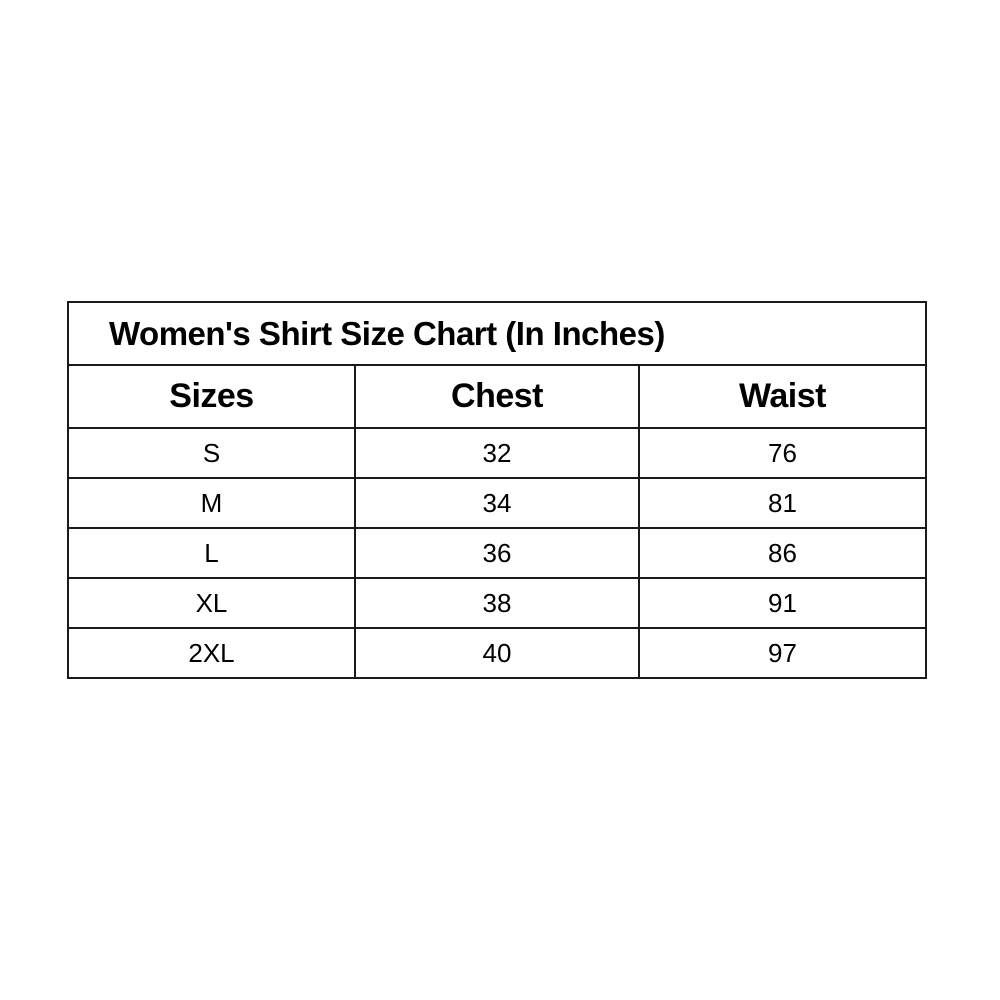  I want to click on chest-cell: 34, so click(497, 503).